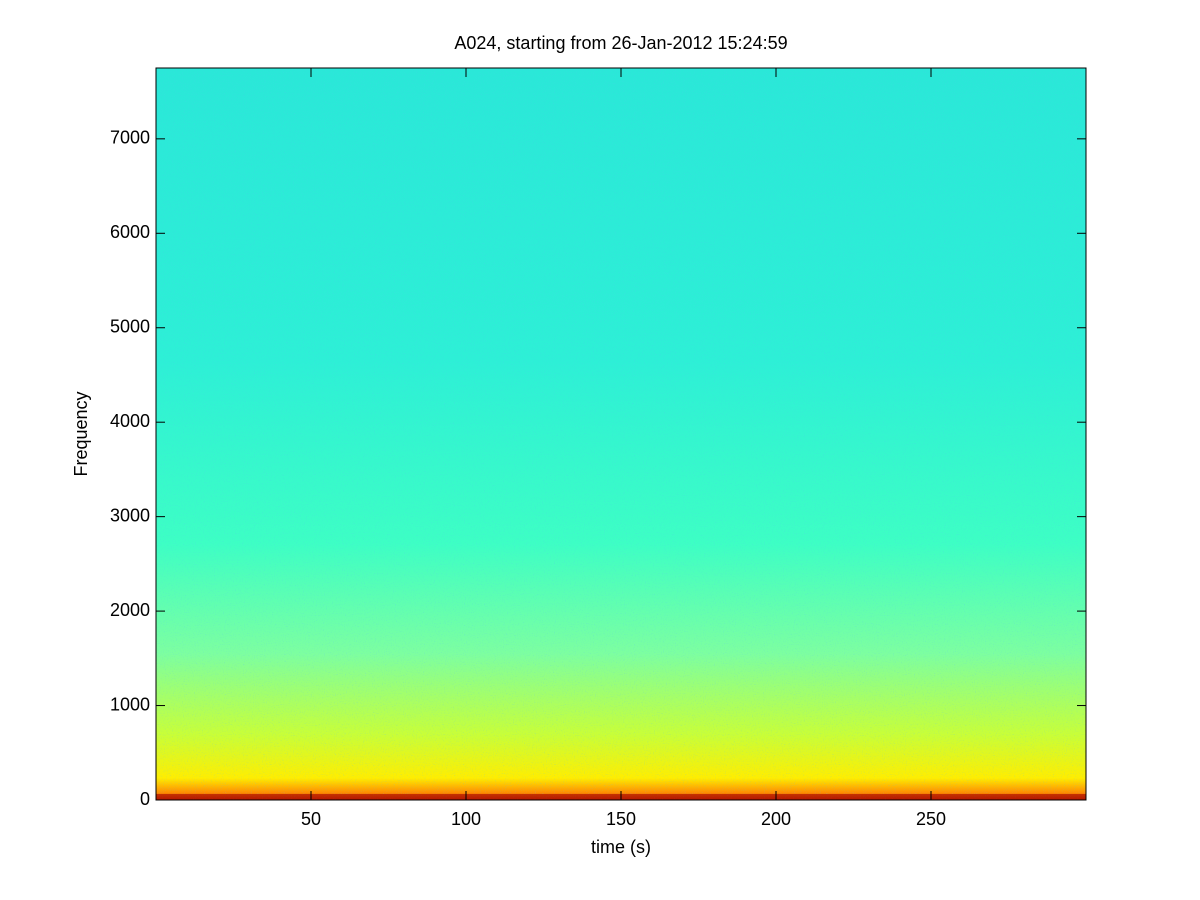  What do you see at coordinates (931, 819) in the screenshot?
I see `x-tick-label: 250` at bounding box center [931, 819].